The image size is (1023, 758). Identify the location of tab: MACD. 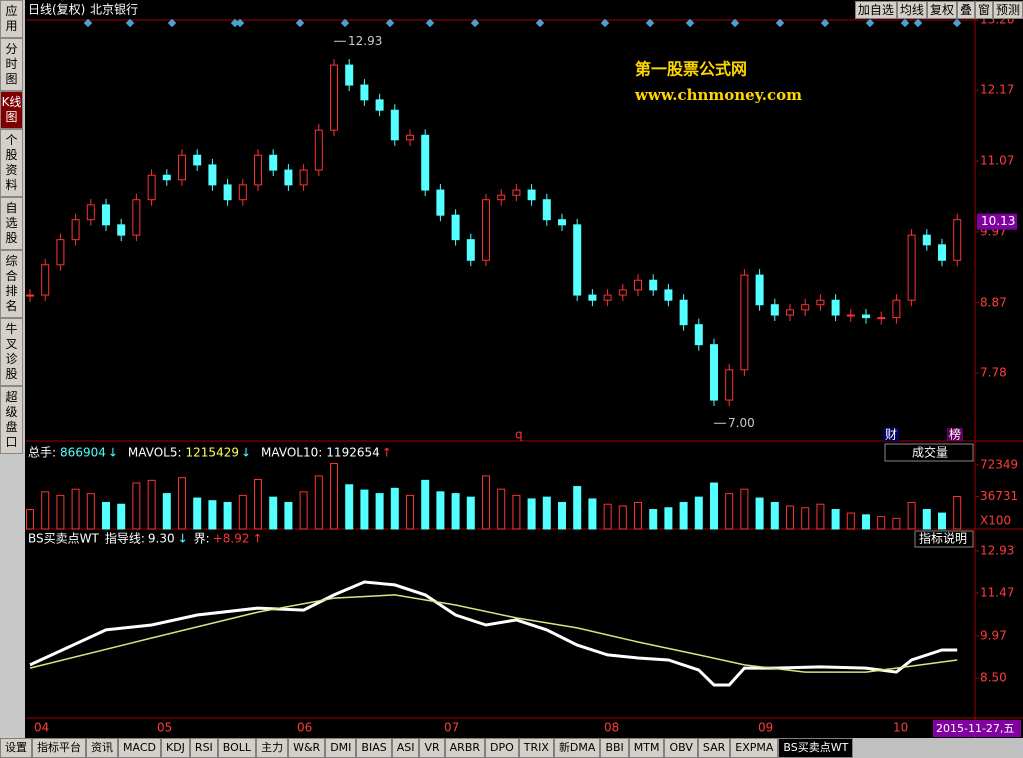
(139, 748).